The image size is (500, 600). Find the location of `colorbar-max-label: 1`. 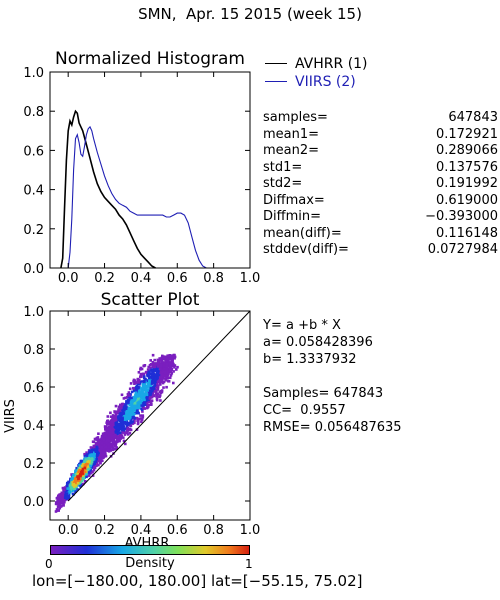

colorbar-max-label: 1 is located at coordinates (249, 564).